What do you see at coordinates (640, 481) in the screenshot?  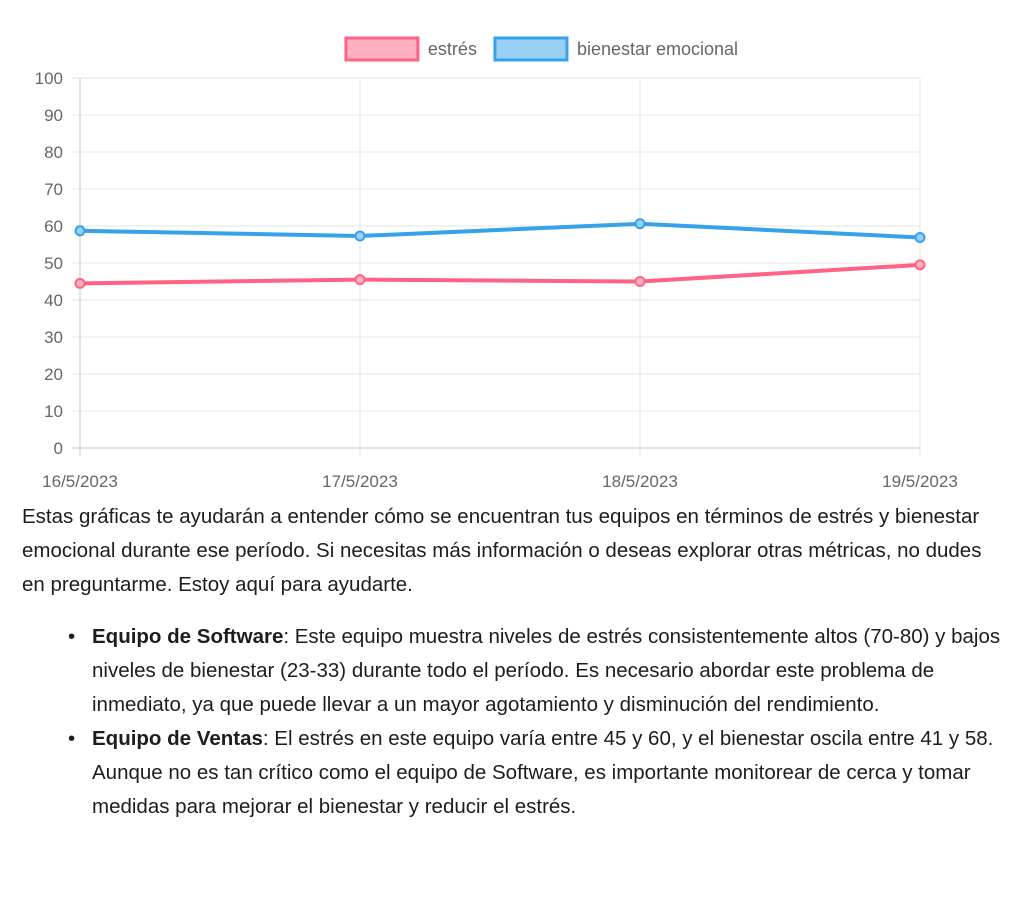 I see `x-tick-label: 18/5/2023` at bounding box center [640, 481].